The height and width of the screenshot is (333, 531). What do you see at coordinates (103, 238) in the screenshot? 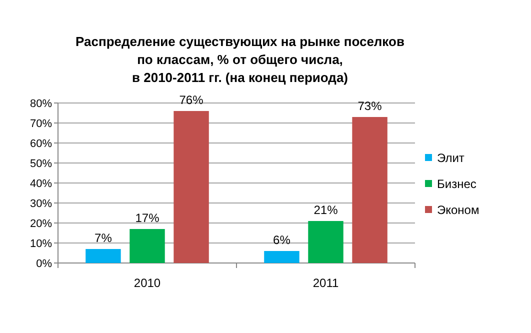
I see `data-label: 7%` at bounding box center [103, 238].